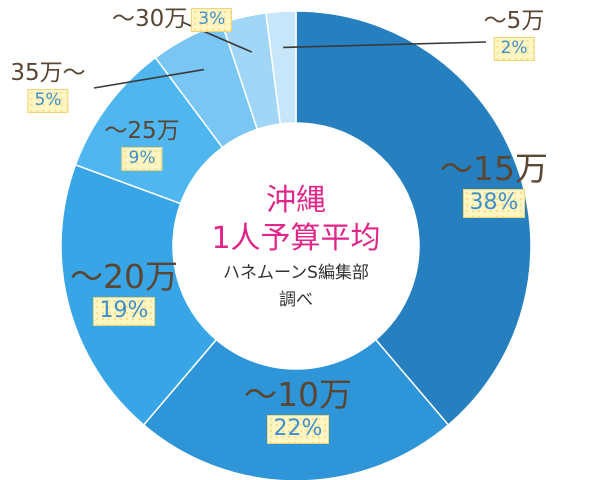 This screenshot has width=600, height=480. I want to click on slice-percent: 38%, so click(494, 204).